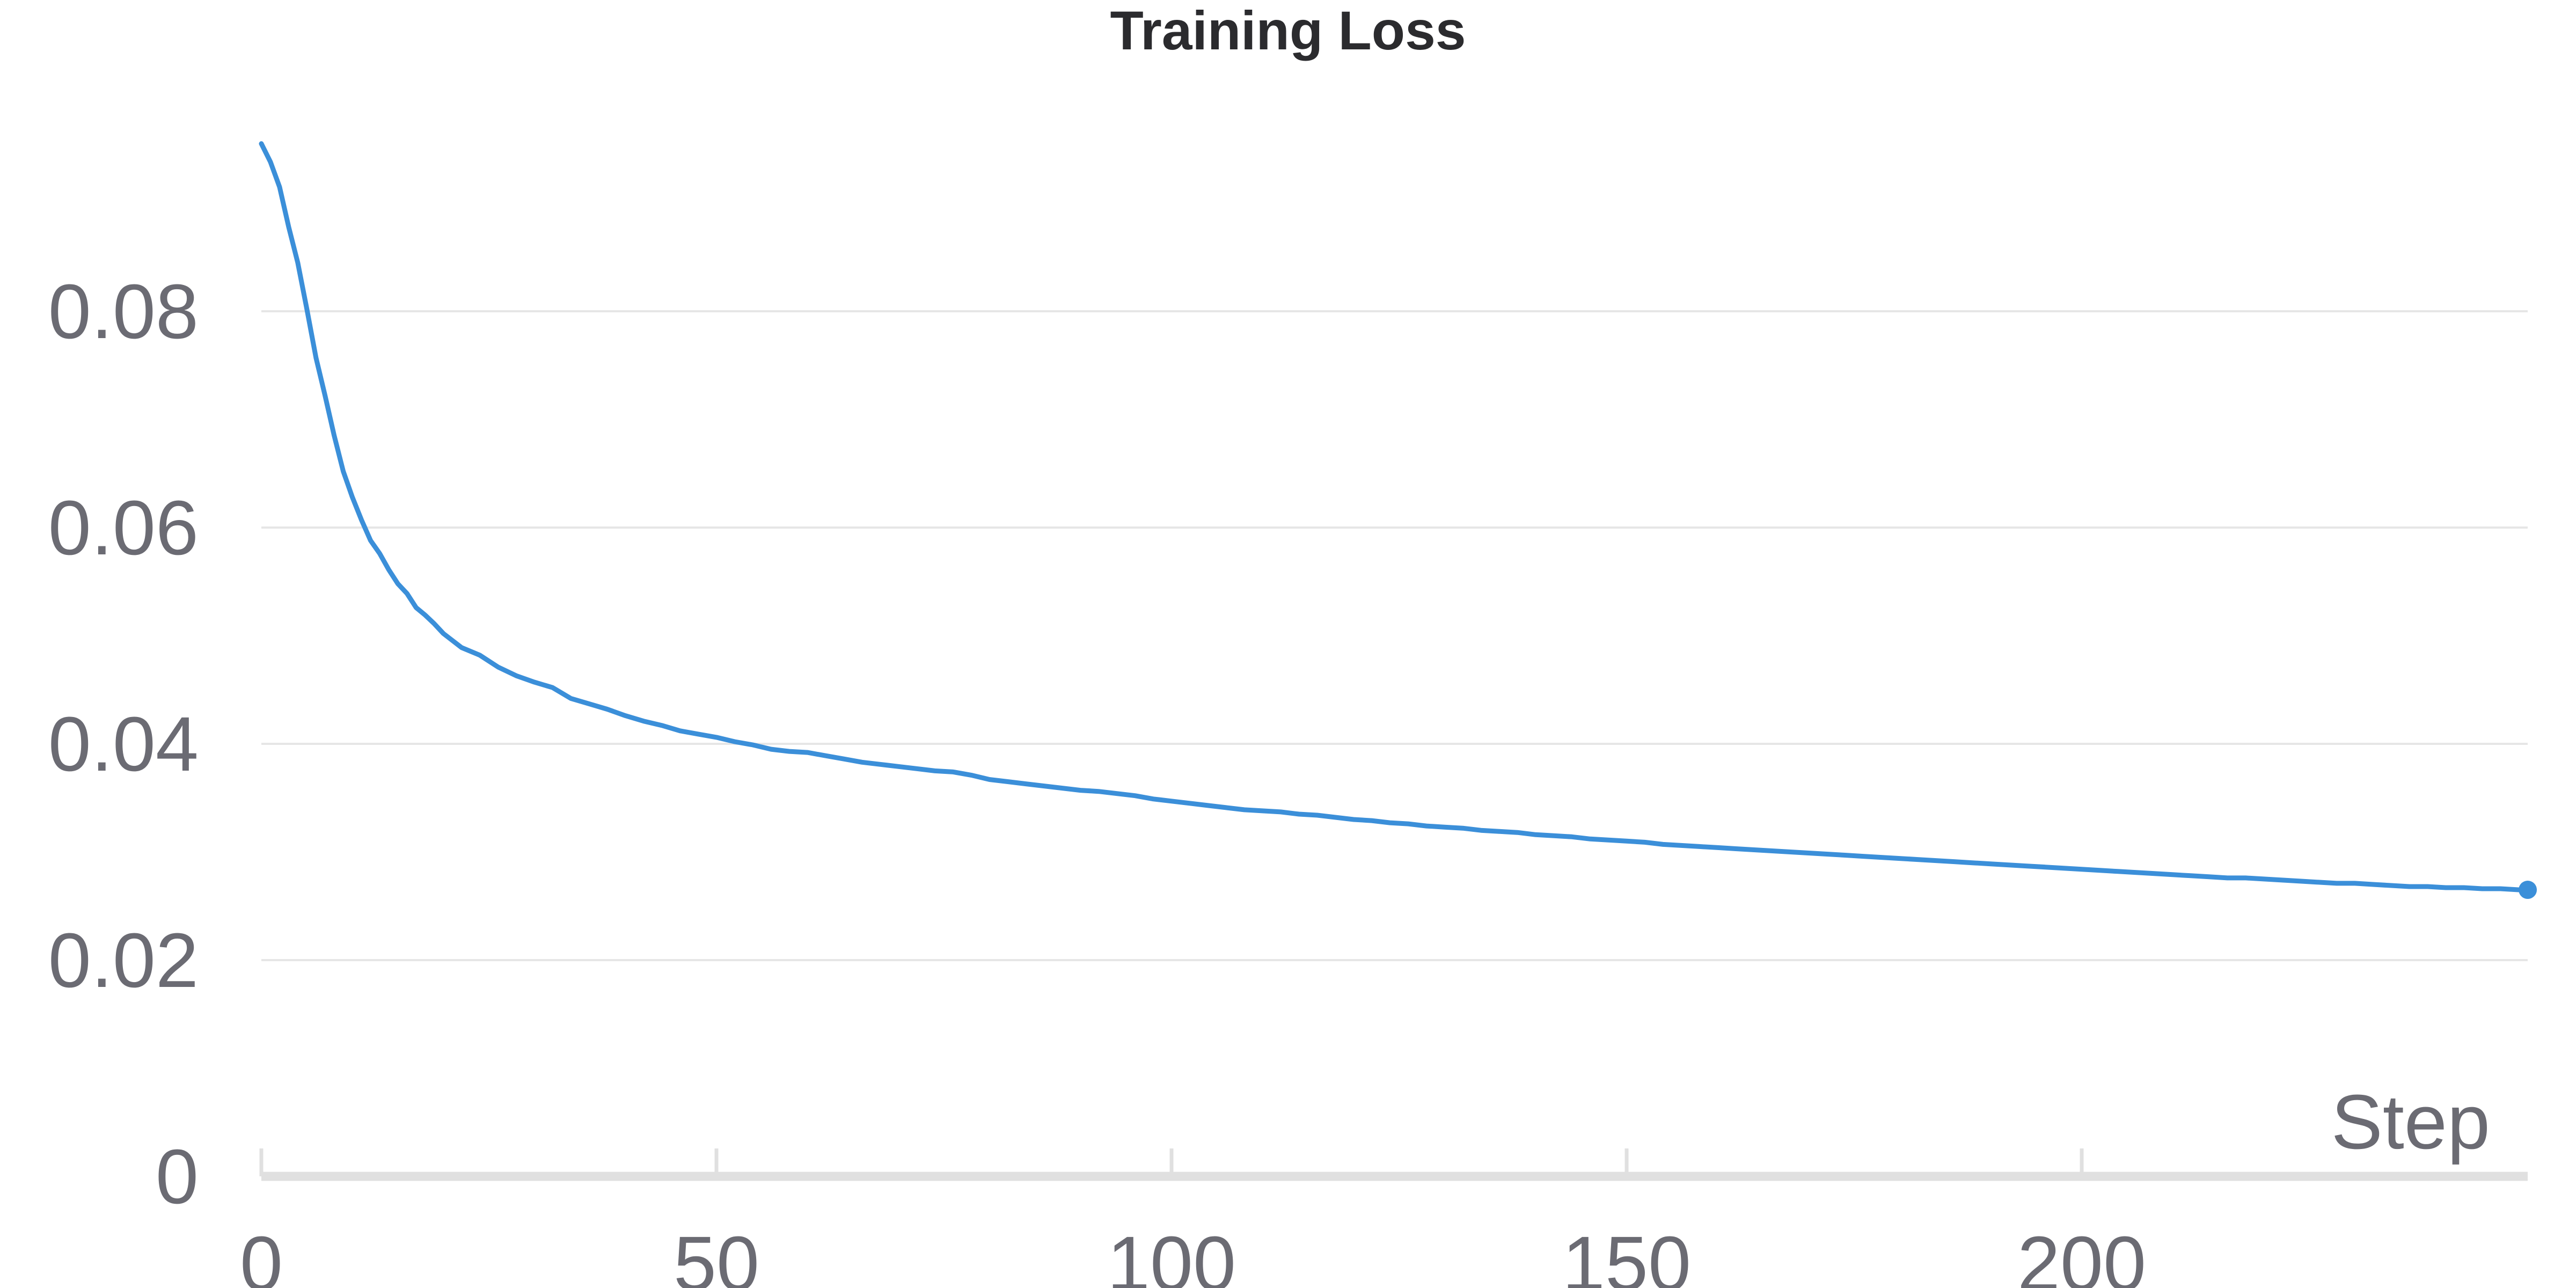 Image resolution: width=2576 pixels, height=1288 pixels. What do you see at coordinates (123, 528) in the screenshot?
I see `y-tick-label: 0.06` at bounding box center [123, 528].